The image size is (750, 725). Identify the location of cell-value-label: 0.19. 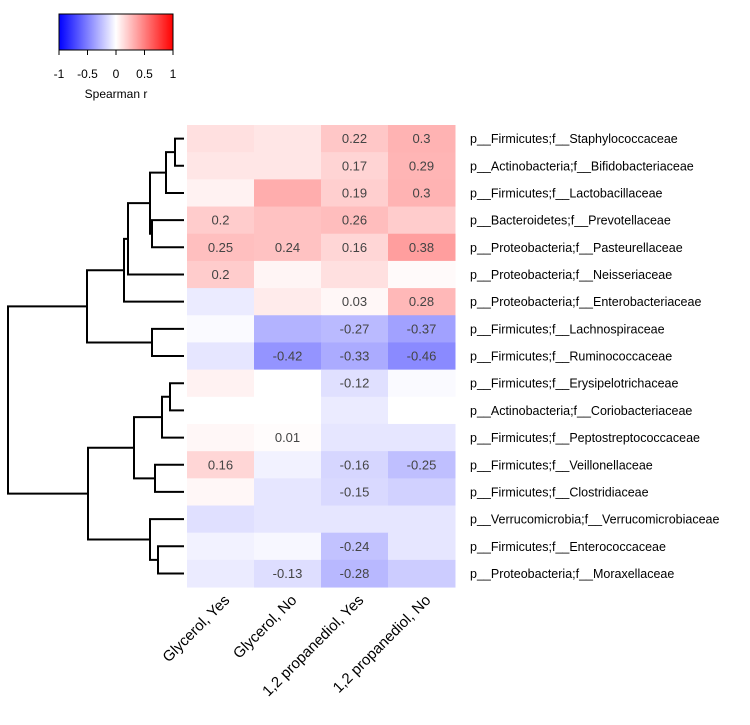
(354, 192).